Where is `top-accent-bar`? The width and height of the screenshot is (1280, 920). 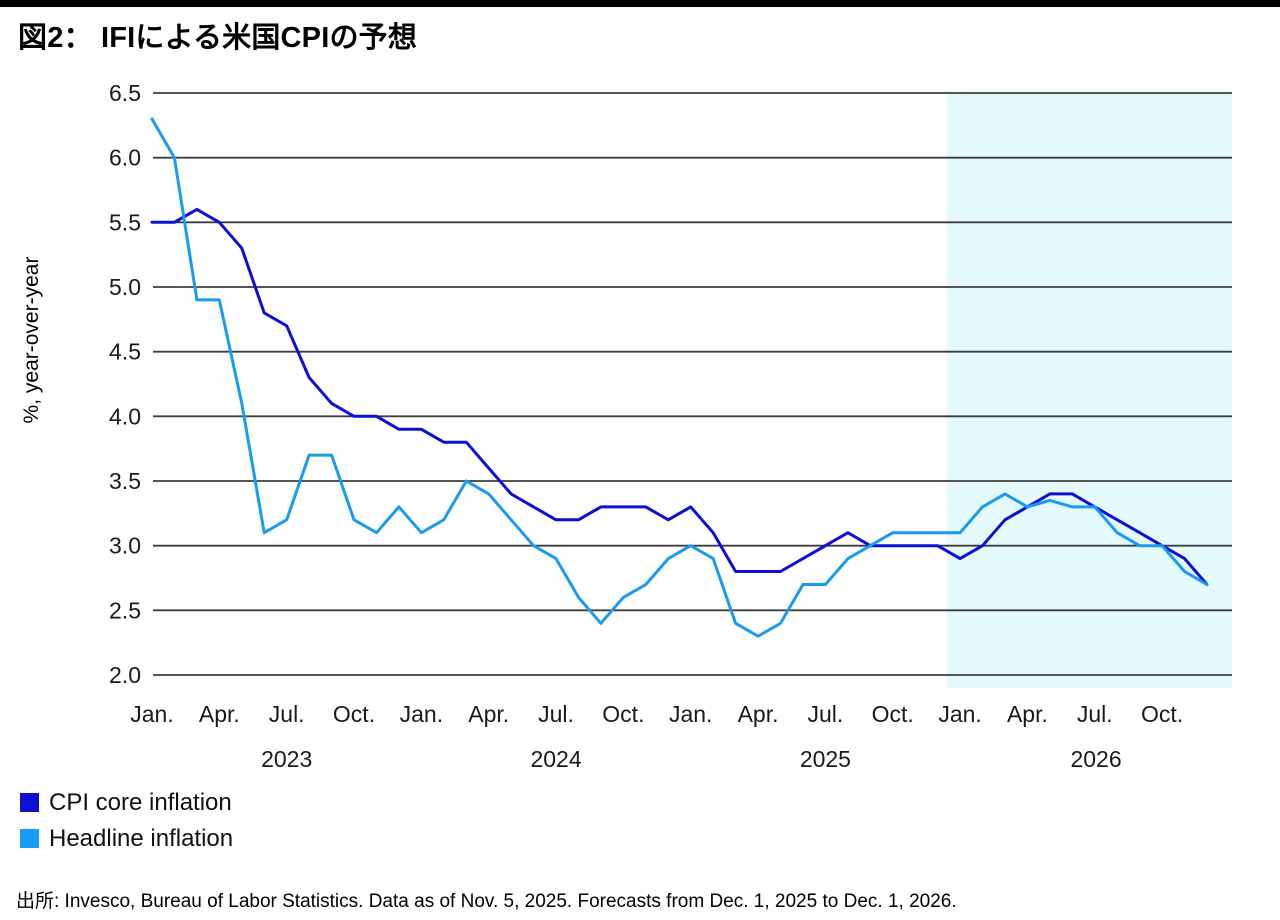
top-accent-bar is located at coordinates (640, 3).